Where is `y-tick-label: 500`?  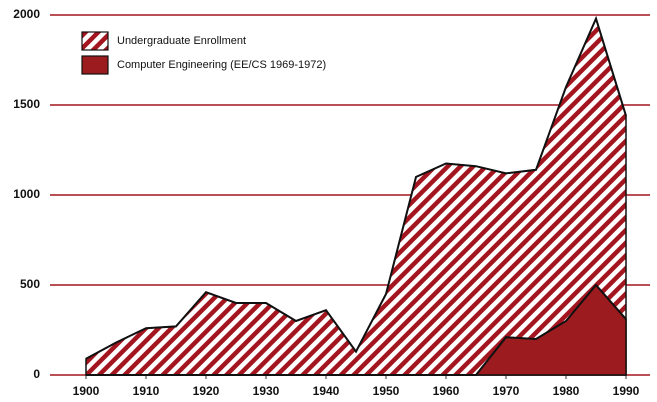 y-tick-label: 500 is located at coordinates (30, 284).